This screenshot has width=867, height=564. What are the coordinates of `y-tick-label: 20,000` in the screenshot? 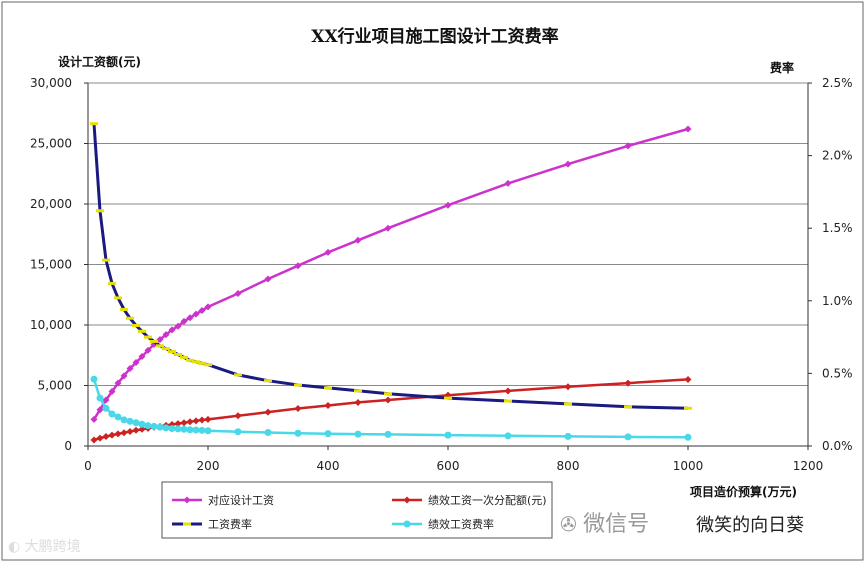 It's located at (51, 204).